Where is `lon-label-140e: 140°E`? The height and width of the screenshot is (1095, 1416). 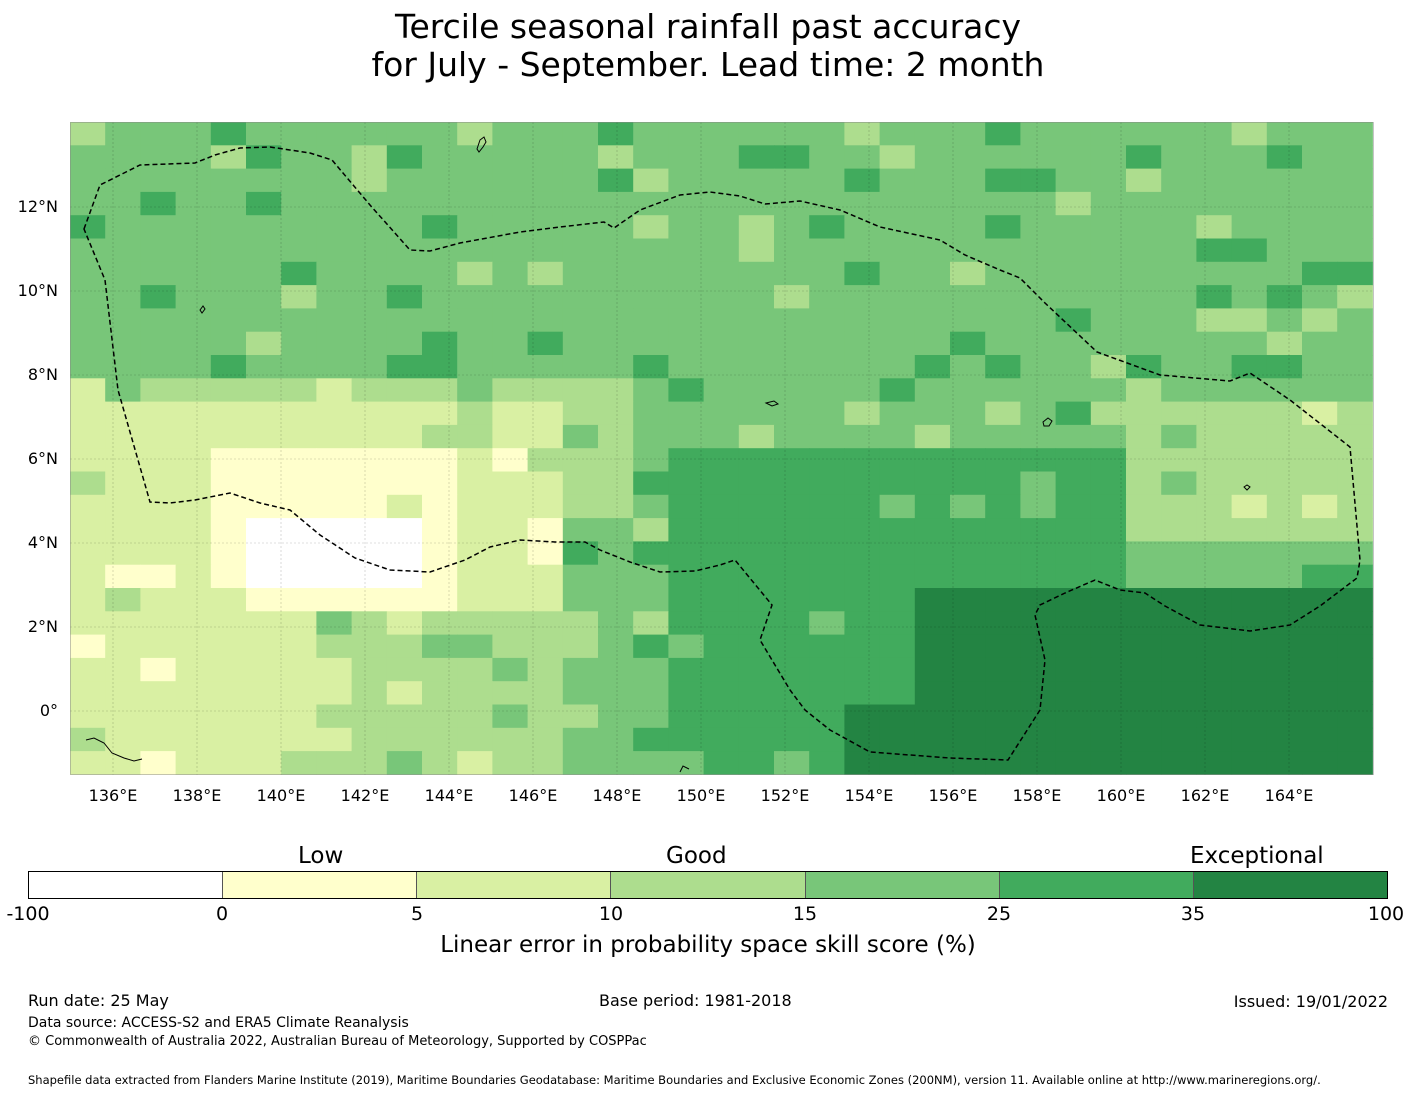 lon-label-140e: 140°E is located at coordinates (281, 795).